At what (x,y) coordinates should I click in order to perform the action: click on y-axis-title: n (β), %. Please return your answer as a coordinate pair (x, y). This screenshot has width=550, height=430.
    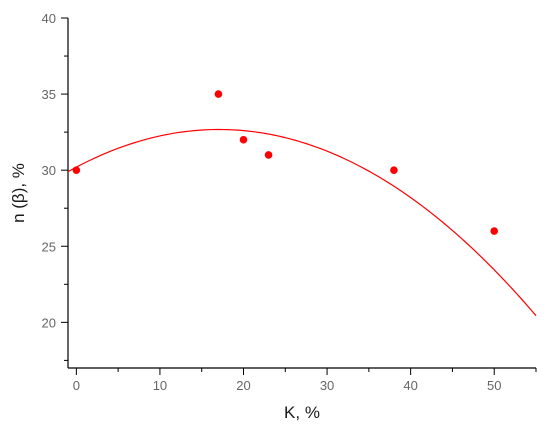
    Looking at the image, I should click on (18, 193).